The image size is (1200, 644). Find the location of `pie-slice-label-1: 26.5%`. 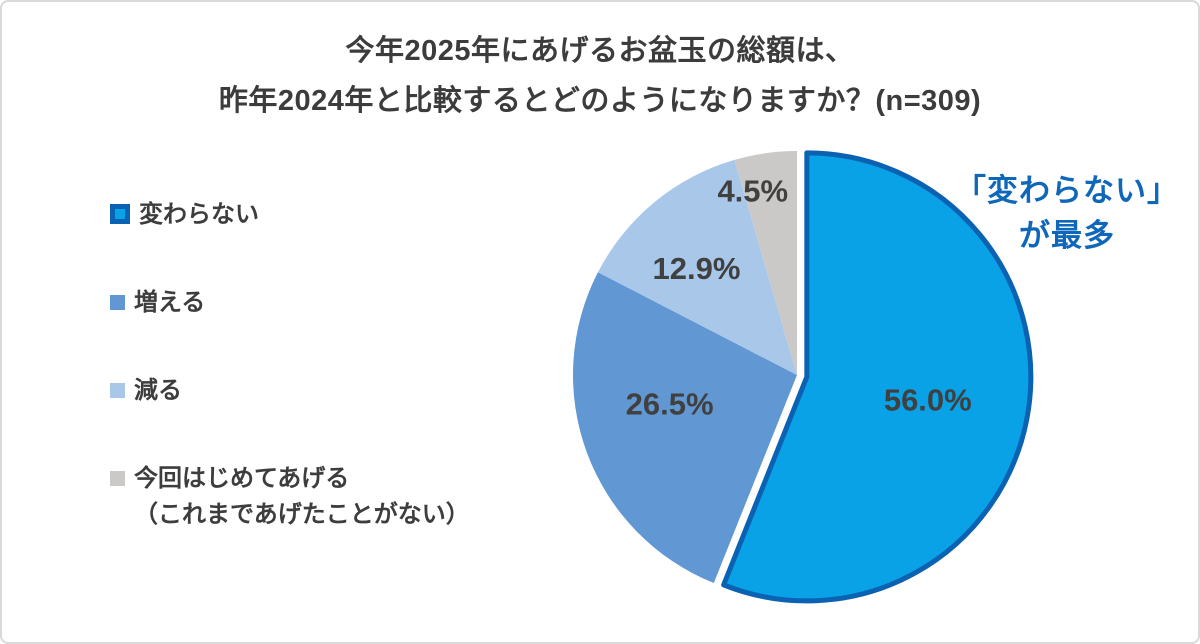

pie-slice-label-1: 26.5% is located at coordinates (670, 404).